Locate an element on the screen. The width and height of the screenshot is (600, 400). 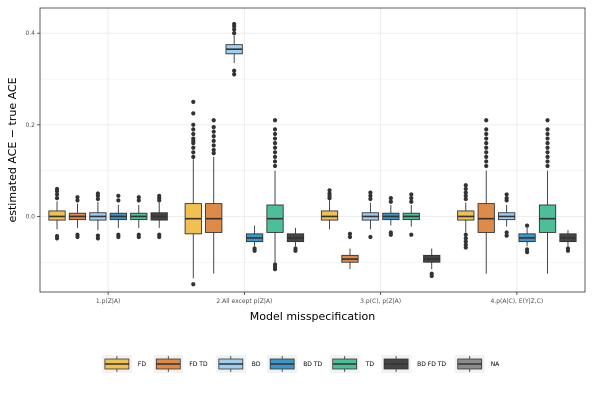
x-tick-label: 1.p(Z|A) is located at coordinates (108, 301).